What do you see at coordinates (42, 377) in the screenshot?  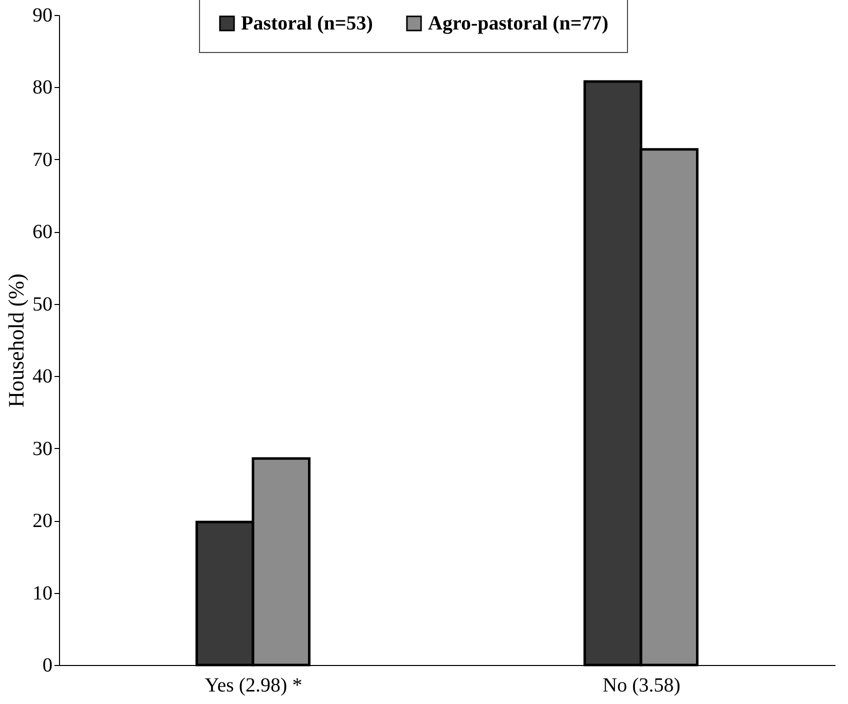 I see `y-tick-label: 40` at bounding box center [42, 377].